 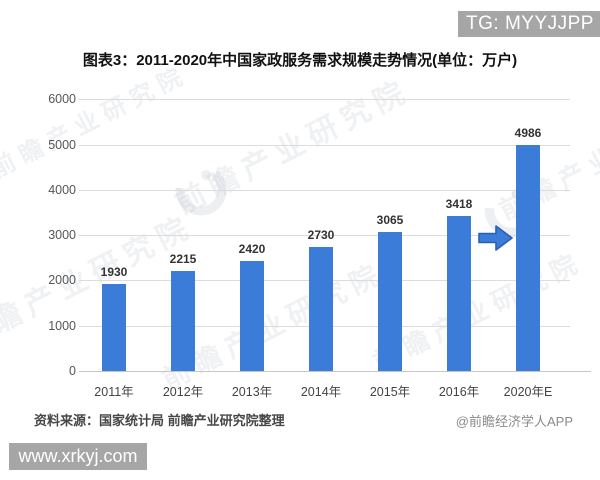 What do you see at coordinates (300, 60) in the screenshot?
I see `chart-title: 图表3：2011-2020年中国家政服务需求规模走势情况(单位：万户)` at bounding box center [300, 60].